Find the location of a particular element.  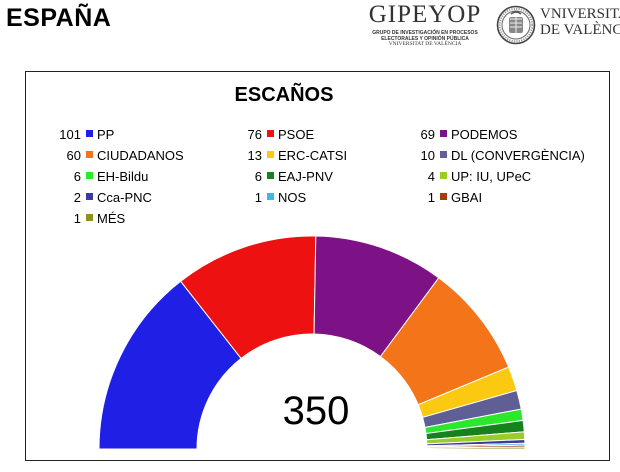

logo-subtitle-1: GRUPO DE INVESTIGACIÓN EN PROCESOS is located at coordinates (425, 33).